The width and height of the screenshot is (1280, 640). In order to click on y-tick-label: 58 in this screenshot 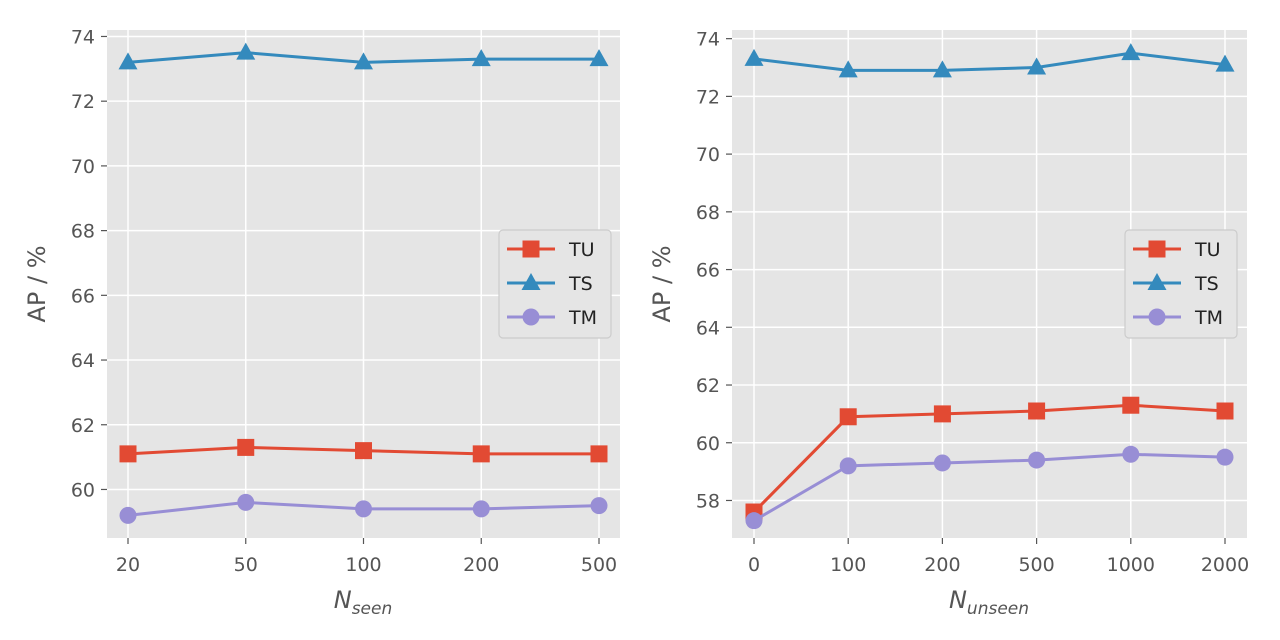, I will do `click(708, 501)`.